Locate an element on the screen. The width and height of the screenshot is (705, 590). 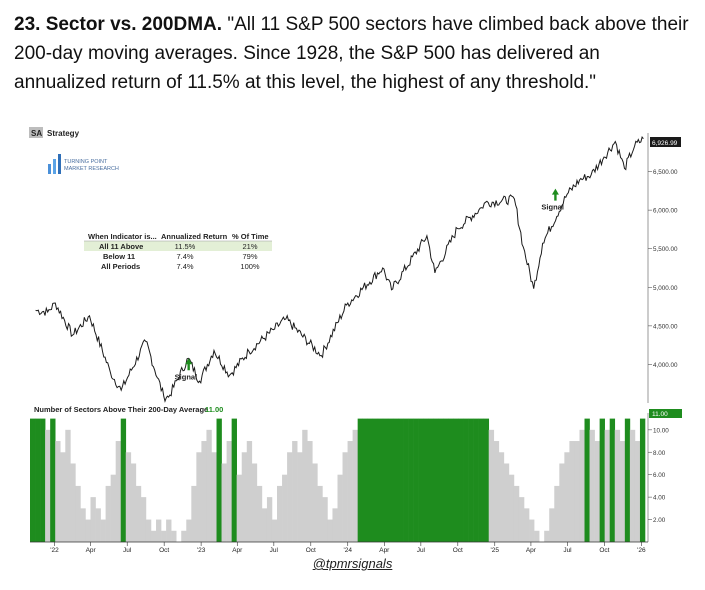
signal-up-arrow-icon is located at coordinates (555, 194).